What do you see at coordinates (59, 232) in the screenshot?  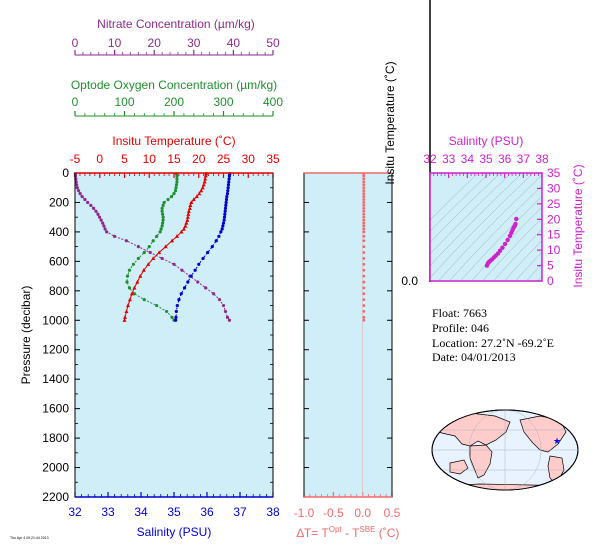 I see `pressure-tick-label: 400` at bounding box center [59, 232].